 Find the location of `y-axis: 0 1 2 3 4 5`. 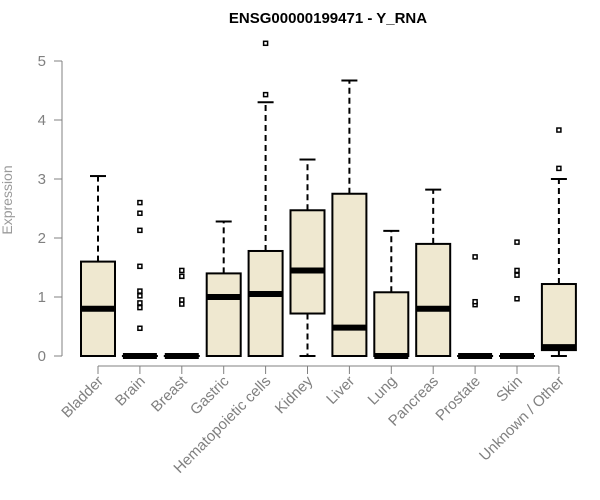

y-axis: 0 1 2 3 4 5 is located at coordinates (50, 209).